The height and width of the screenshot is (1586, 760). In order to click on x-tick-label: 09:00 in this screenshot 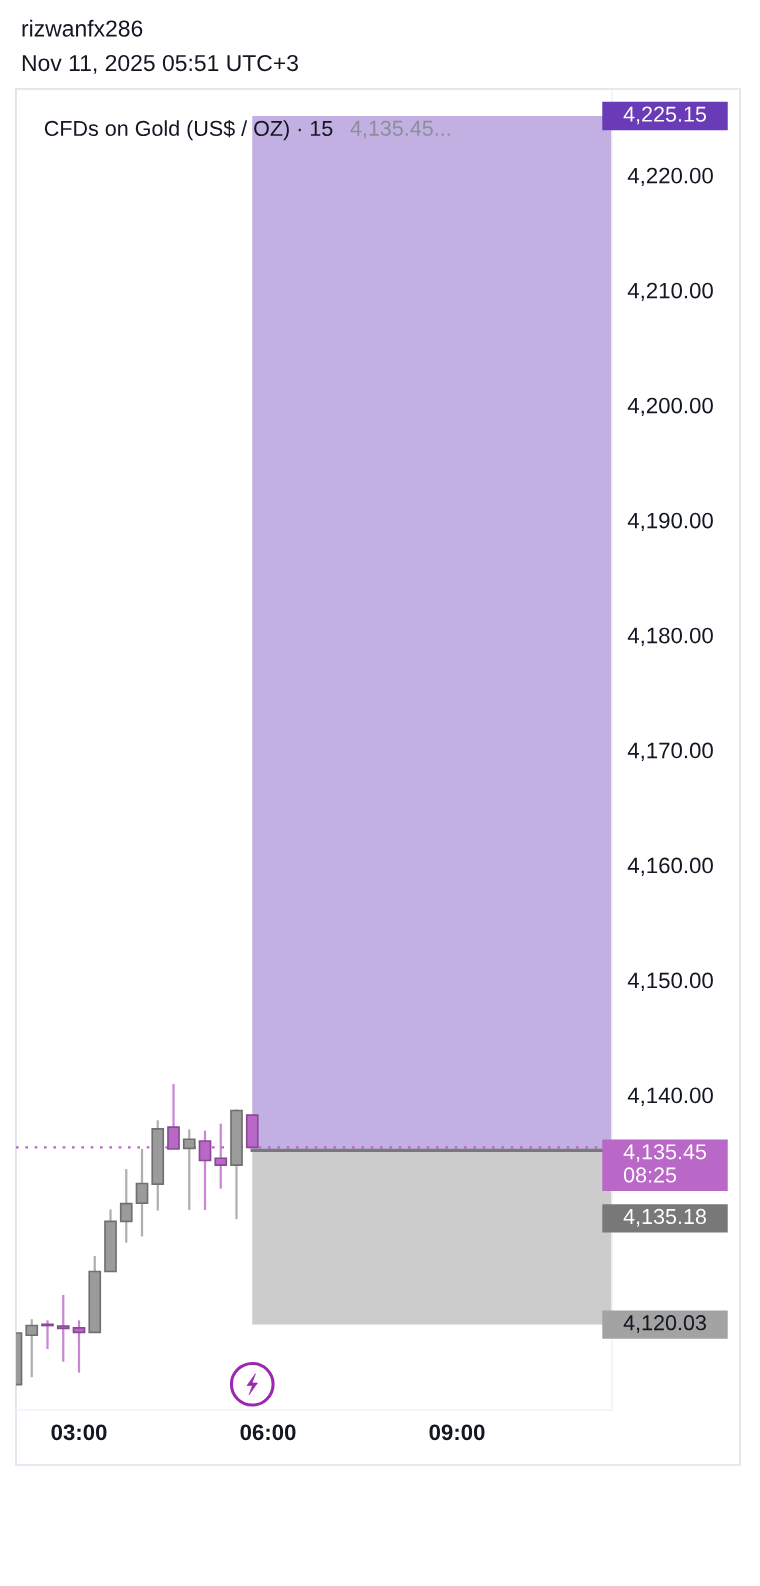, I will do `click(457, 1432)`.